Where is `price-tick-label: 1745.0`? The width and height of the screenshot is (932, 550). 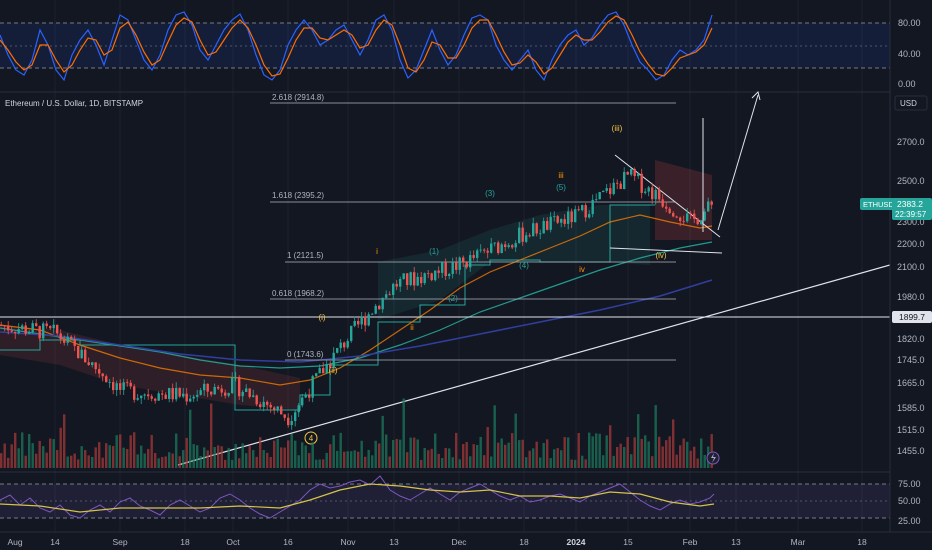 price-tick-label: 1745.0 is located at coordinates (911, 360).